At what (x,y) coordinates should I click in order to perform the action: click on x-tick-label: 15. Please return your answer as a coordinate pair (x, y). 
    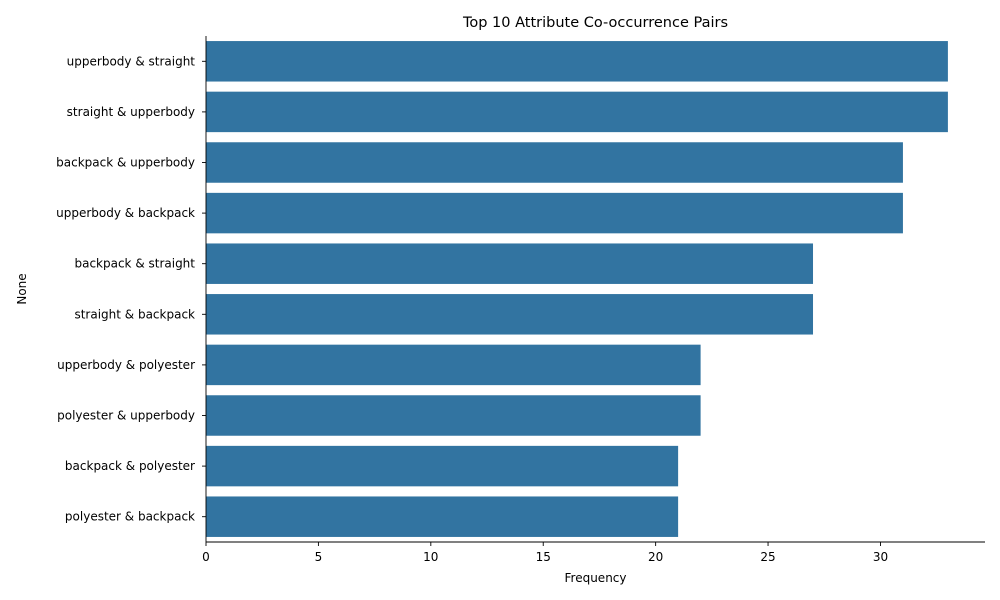
    Looking at the image, I should click on (543, 557).